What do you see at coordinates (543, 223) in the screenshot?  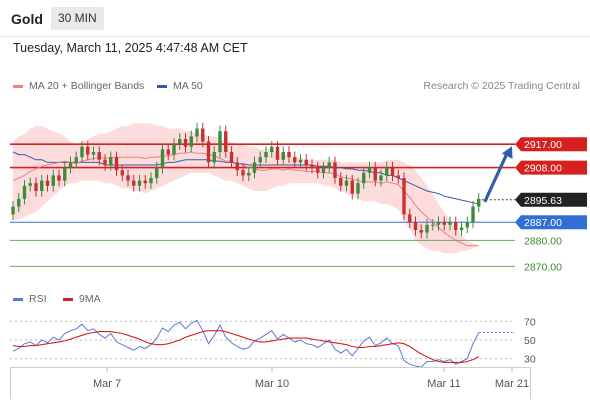 I see `level-label-2: 2887.00` at bounding box center [543, 223].